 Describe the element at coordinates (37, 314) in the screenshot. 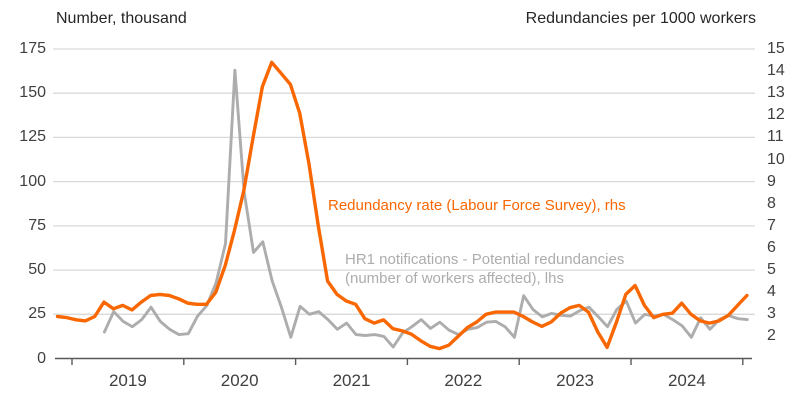

I see `left-tick-label: 25` at that location.